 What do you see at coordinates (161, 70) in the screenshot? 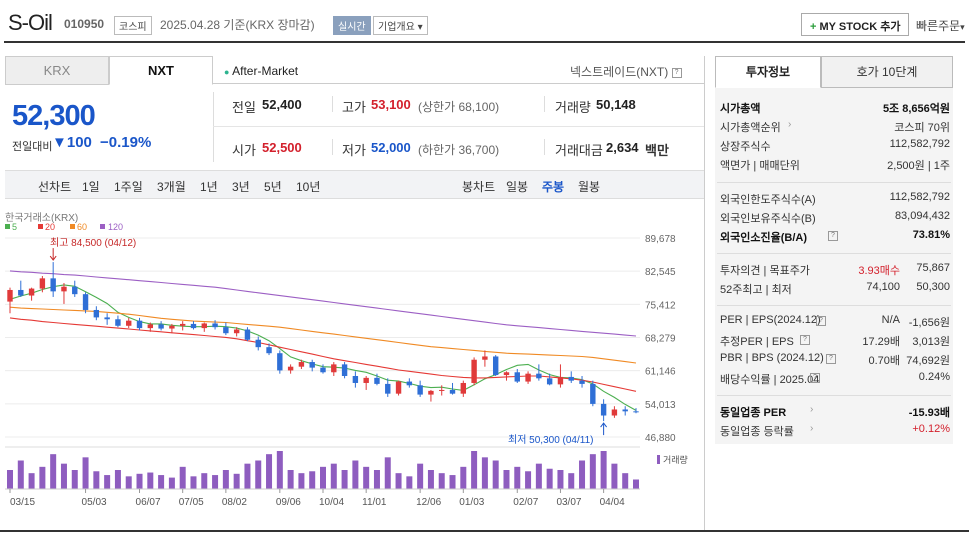
I see `tab-nxt: NXT` at bounding box center [161, 70].